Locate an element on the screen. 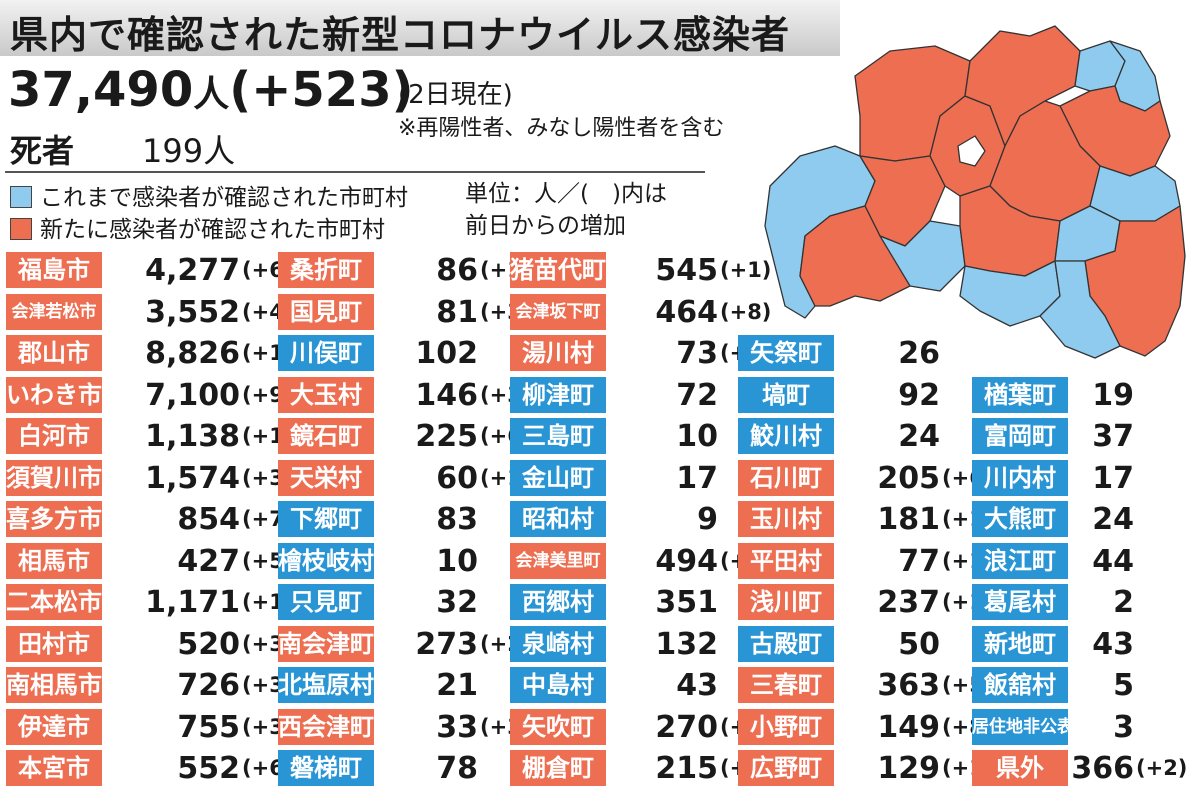 The image size is (1200, 792). legend-confirmed: これまで感染者が確認された市町村 is located at coordinates (209, 195).